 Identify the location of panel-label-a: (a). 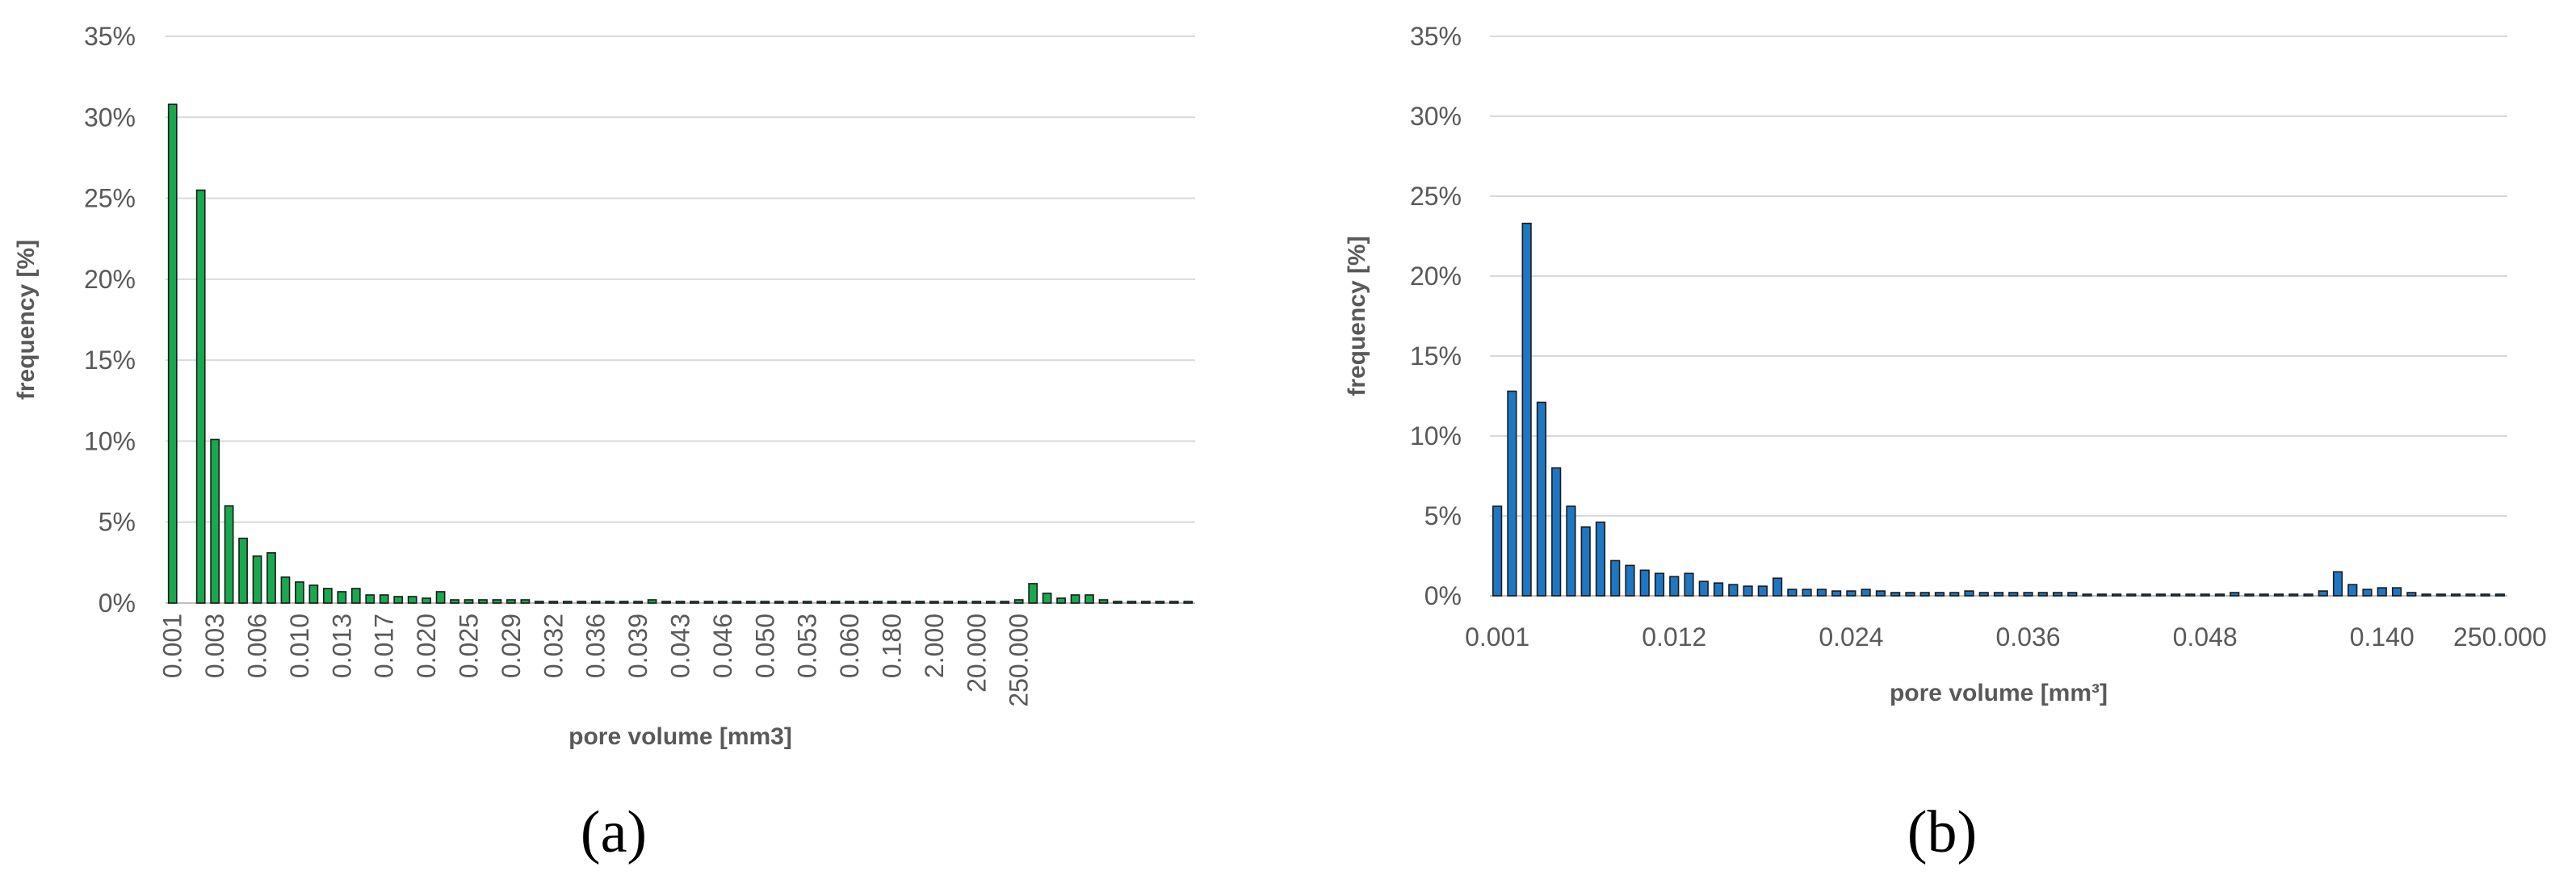
(614, 832).